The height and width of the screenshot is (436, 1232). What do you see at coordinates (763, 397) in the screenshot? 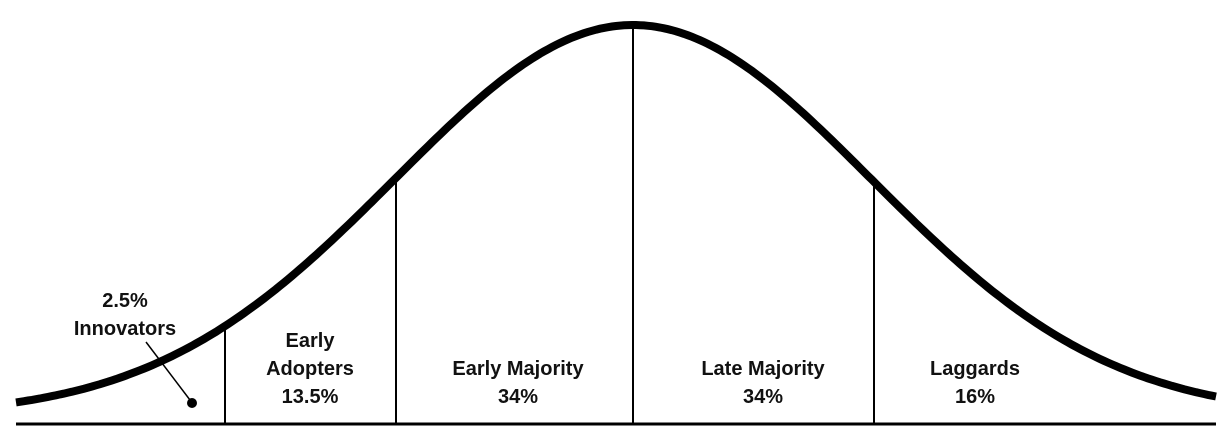
I see `late-majority-percent: 34%` at bounding box center [763, 397].